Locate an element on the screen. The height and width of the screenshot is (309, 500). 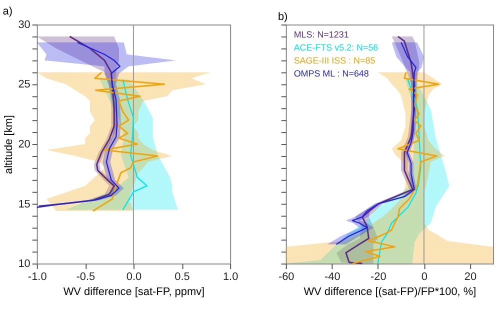
x-tick-label: -60 is located at coordinates (286, 276).